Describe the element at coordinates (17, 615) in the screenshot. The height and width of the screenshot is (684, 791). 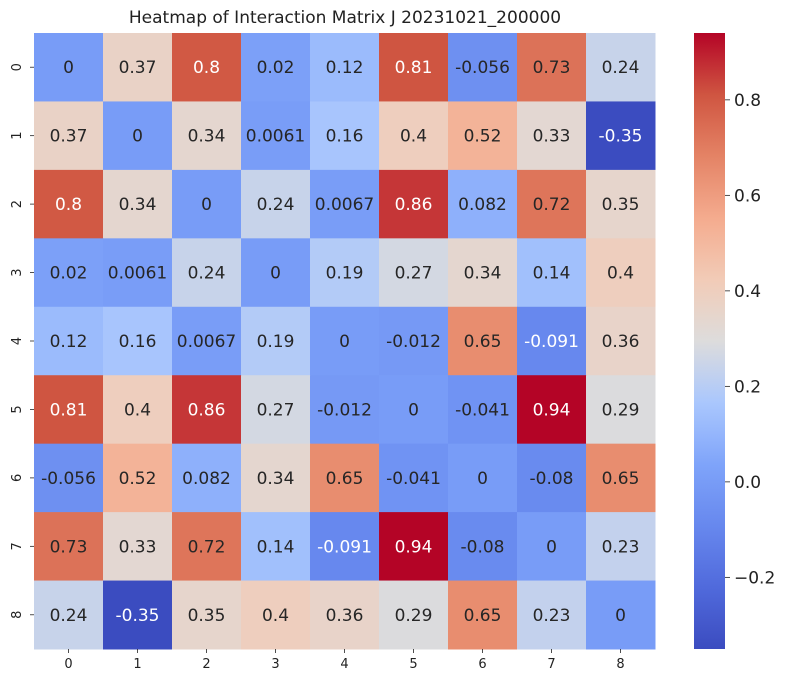
I see `y-tick-label-8: 8` at that location.